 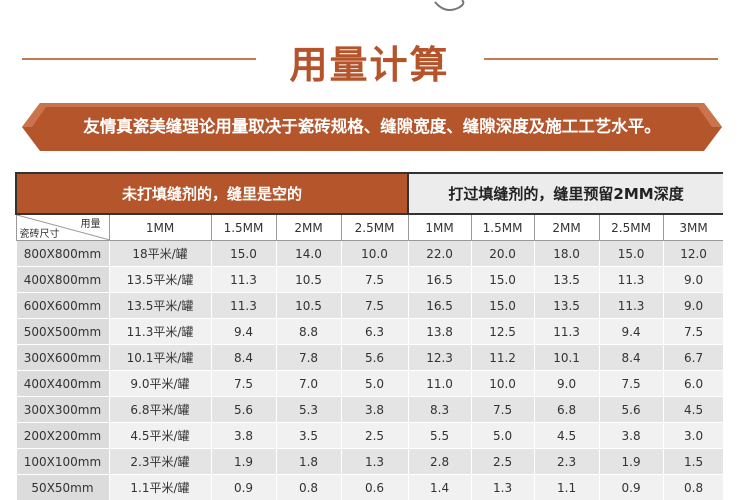 I want to click on data-row: 300X300mm 6.8平米/罐 5.6 5.3 3.8 8.3 7.5 6.8 5.6 4.5, so click(x=369, y=409).